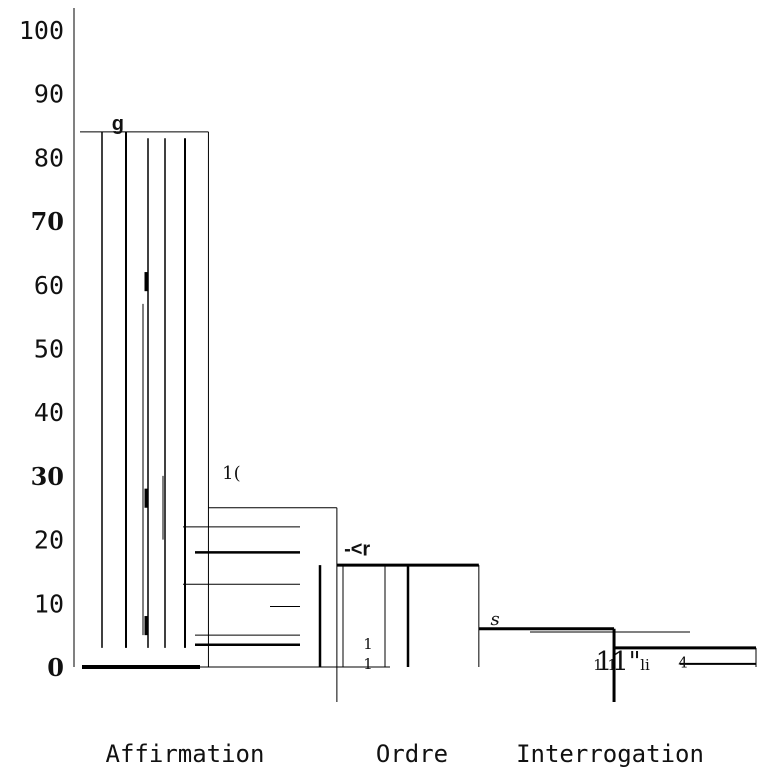 Image resolution: width=776 pixels, height=778 pixels. What do you see at coordinates (618, 662) in the screenshot?
I see `data-label: 11"` at bounding box center [618, 662].